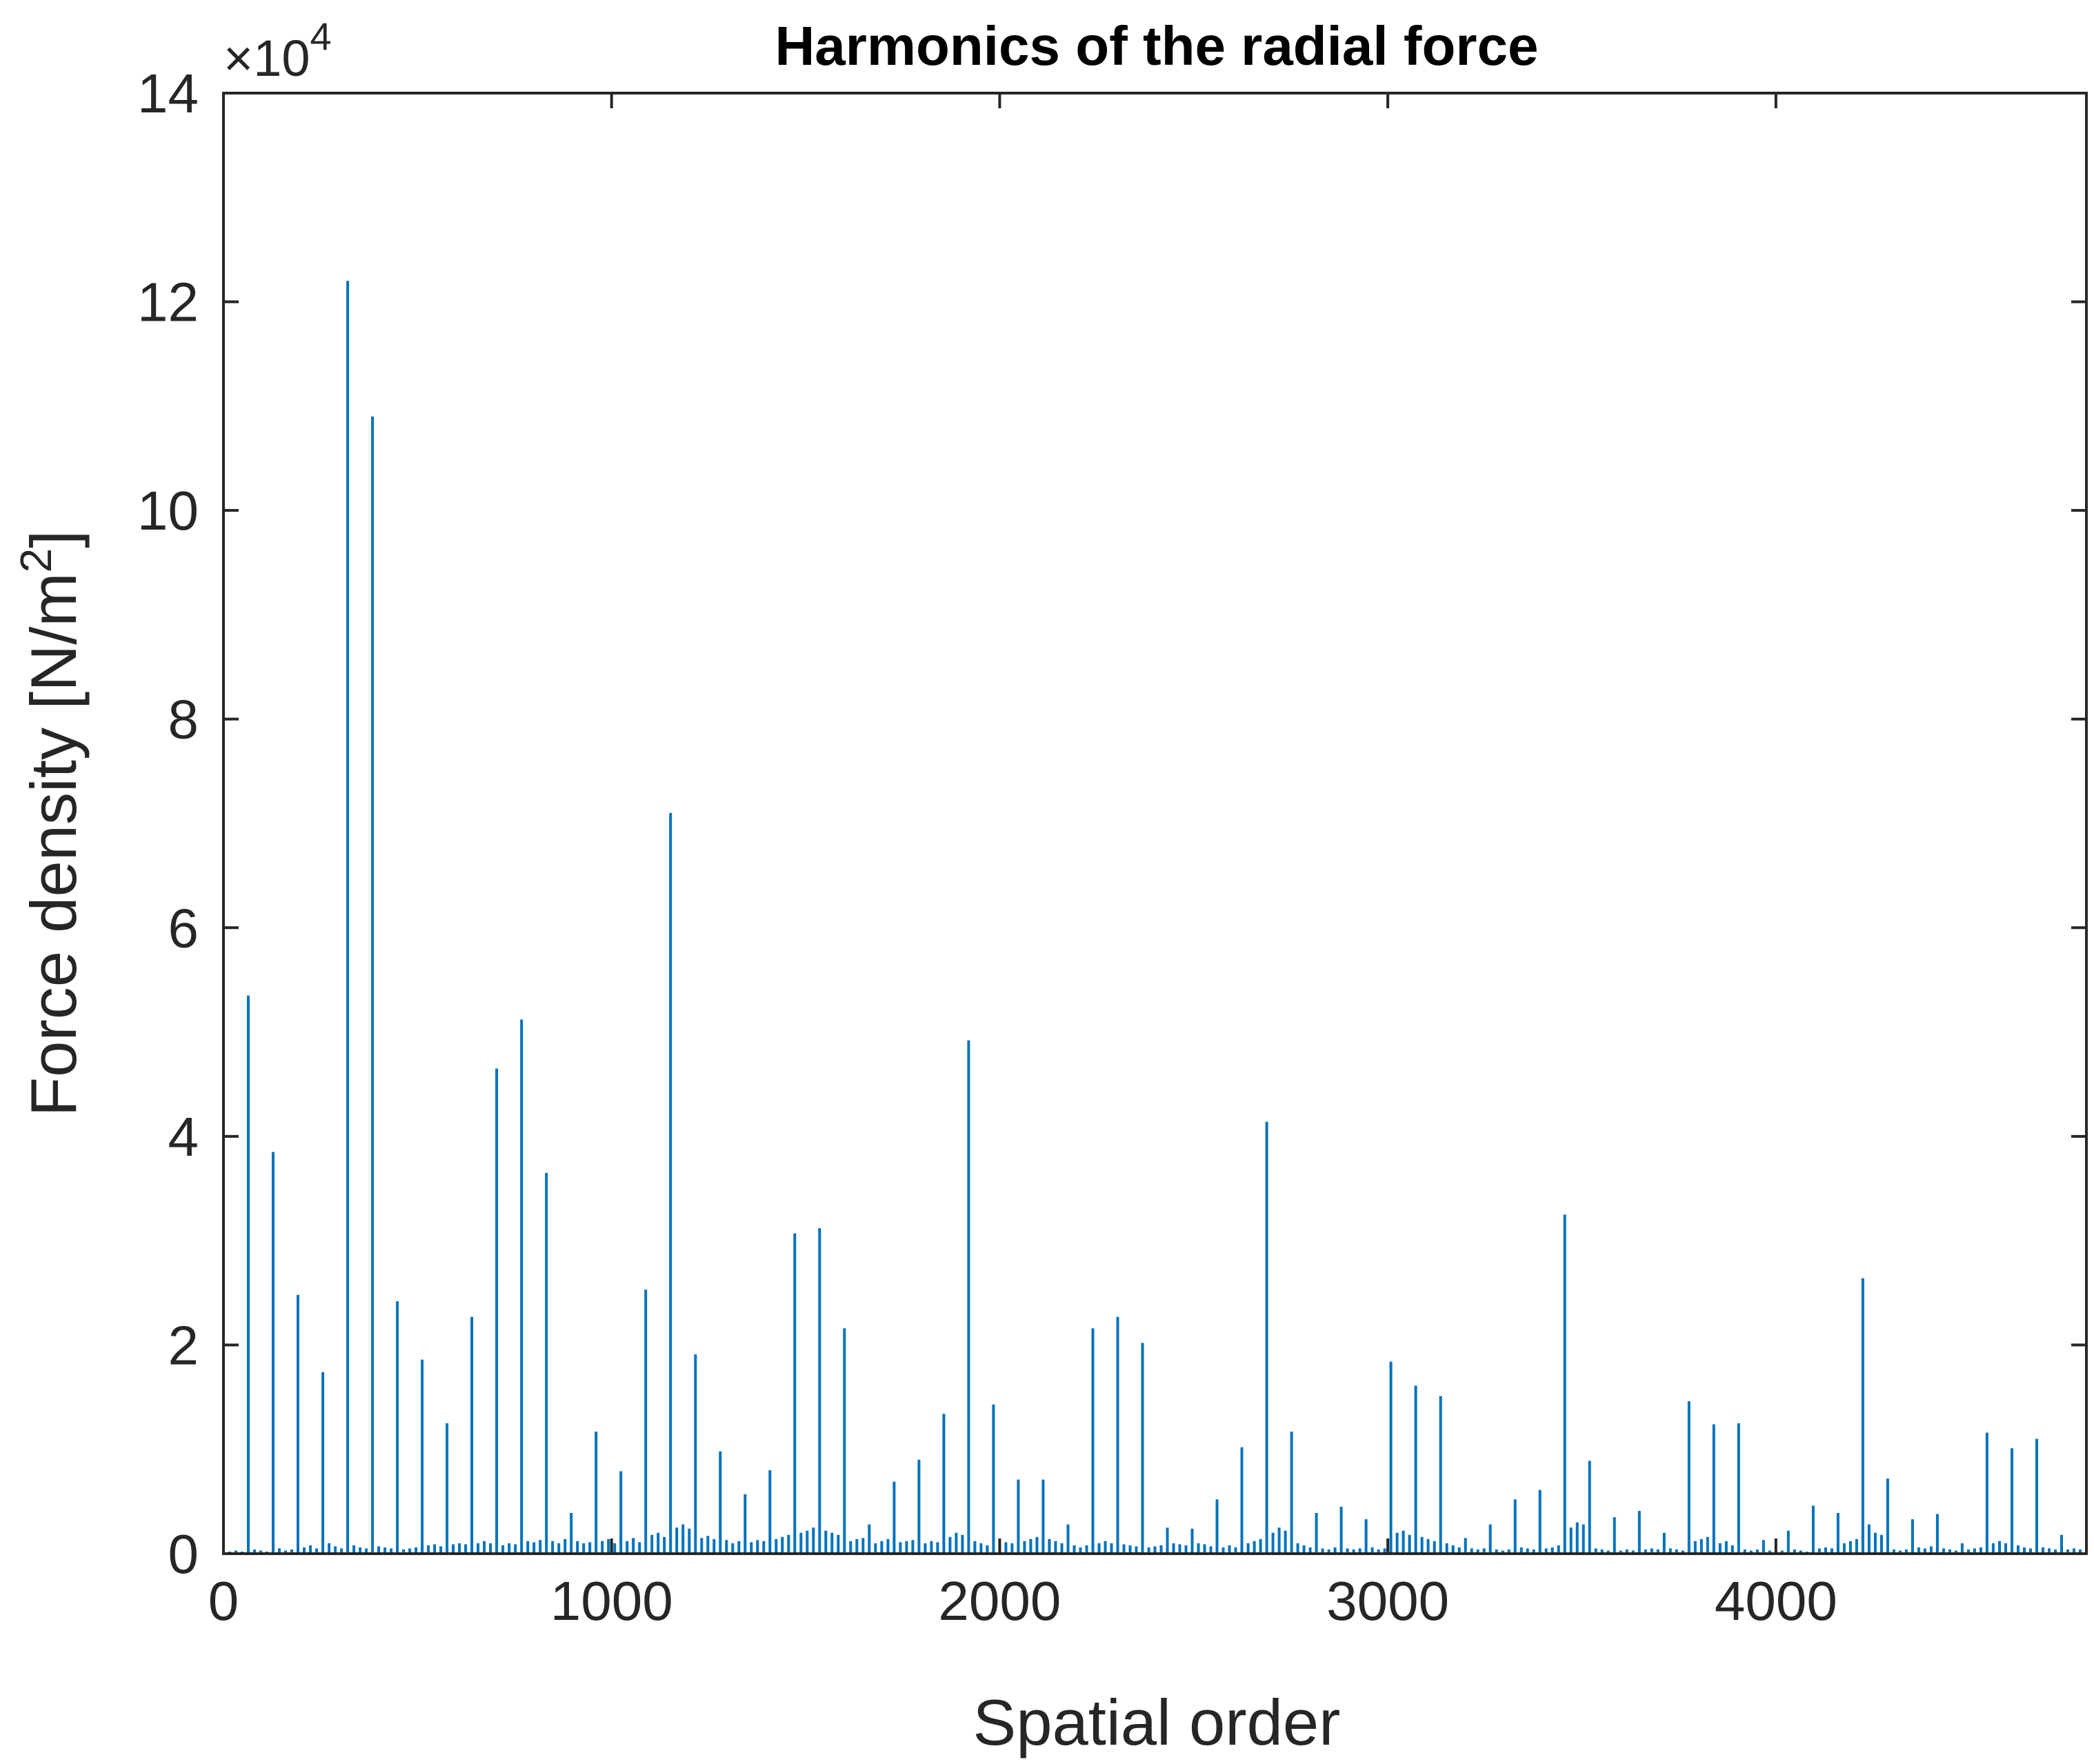 The width and height of the screenshot is (2094, 1764). What do you see at coordinates (223, 1601) in the screenshot?
I see `x-tick-label: 0` at bounding box center [223, 1601].